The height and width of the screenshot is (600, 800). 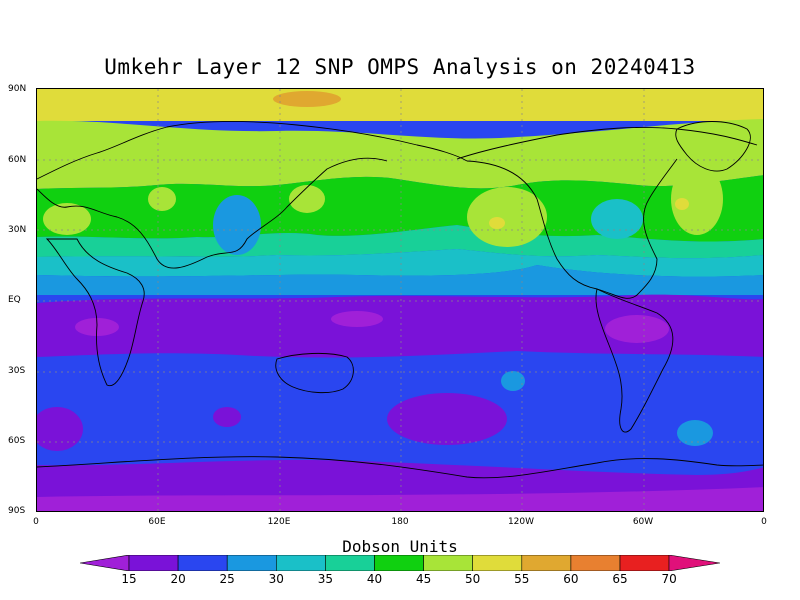 What do you see at coordinates (60, 429) in the screenshot?
I see `low-20-south-atlantic` at bounding box center [60, 429].